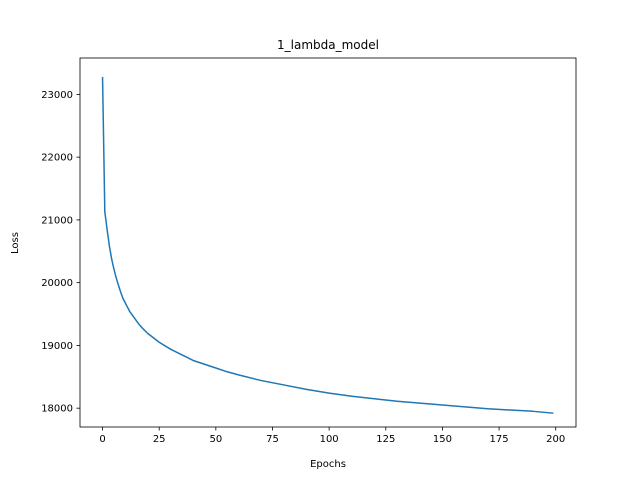 This screenshot has width=640, height=480. Describe the element at coordinates (442, 439) in the screenshot. I see `x-tick-label: 150` at that location.